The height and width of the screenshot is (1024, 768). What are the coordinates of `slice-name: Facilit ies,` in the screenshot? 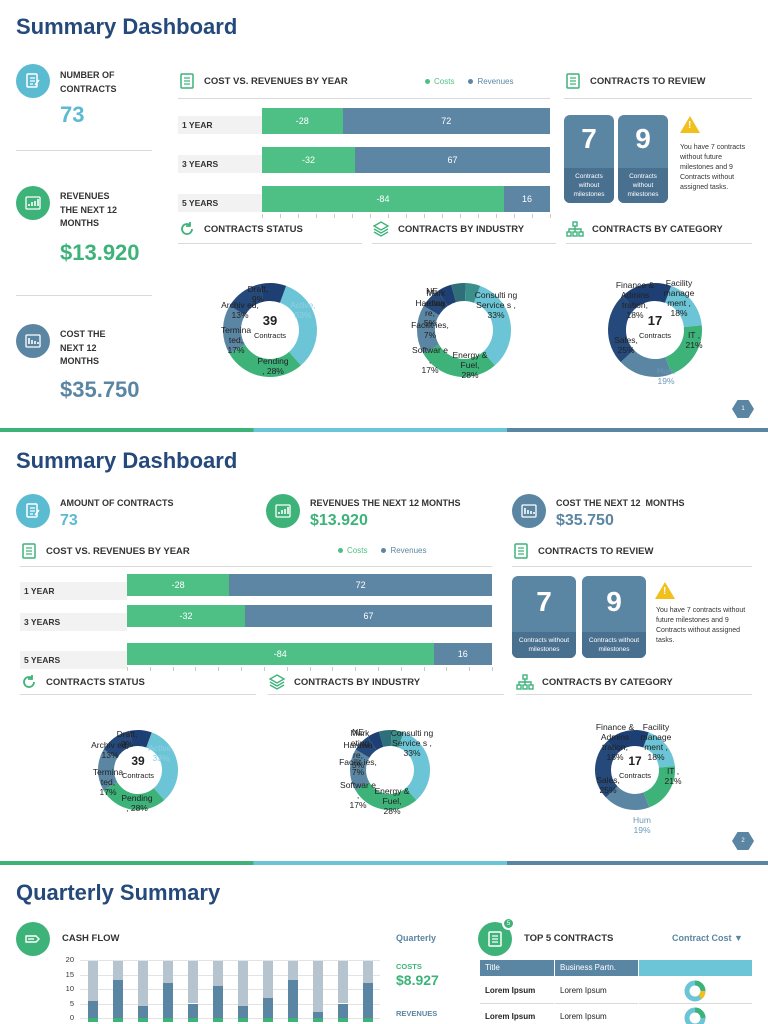 It's located at (358, 762).